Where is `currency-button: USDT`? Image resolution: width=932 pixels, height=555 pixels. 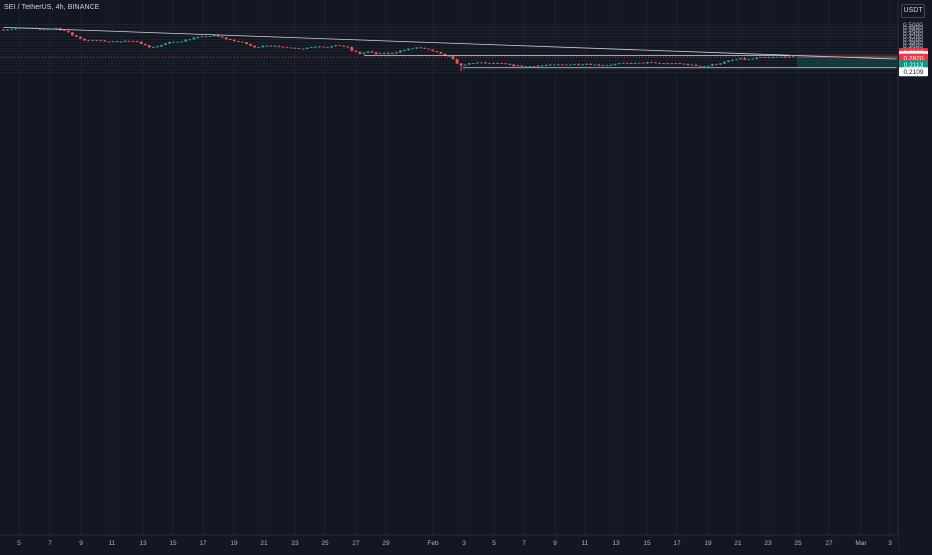
currency-button: USDT is located at coordinates (913, 11).